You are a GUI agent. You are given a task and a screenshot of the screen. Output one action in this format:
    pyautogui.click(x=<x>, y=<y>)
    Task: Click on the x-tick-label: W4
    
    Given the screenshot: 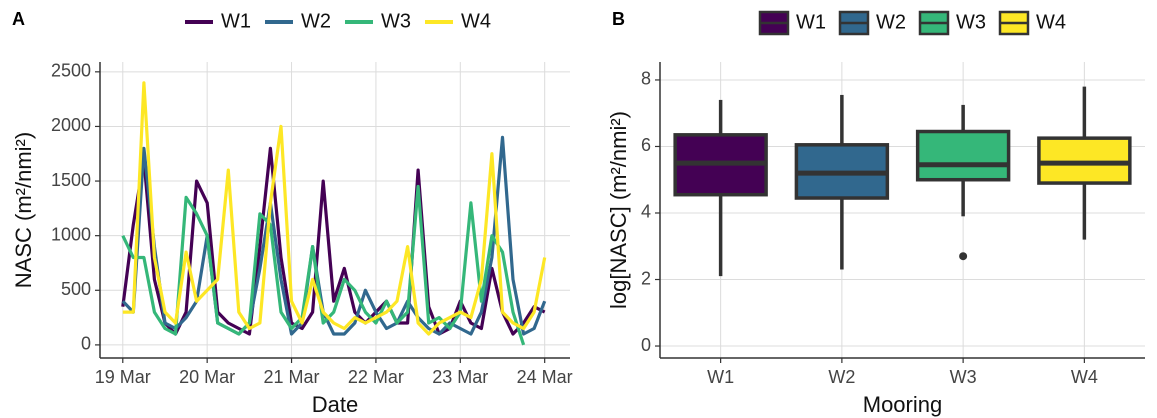 What is the action you would take?
    pyautogui.click(x=1084, y=377)
    